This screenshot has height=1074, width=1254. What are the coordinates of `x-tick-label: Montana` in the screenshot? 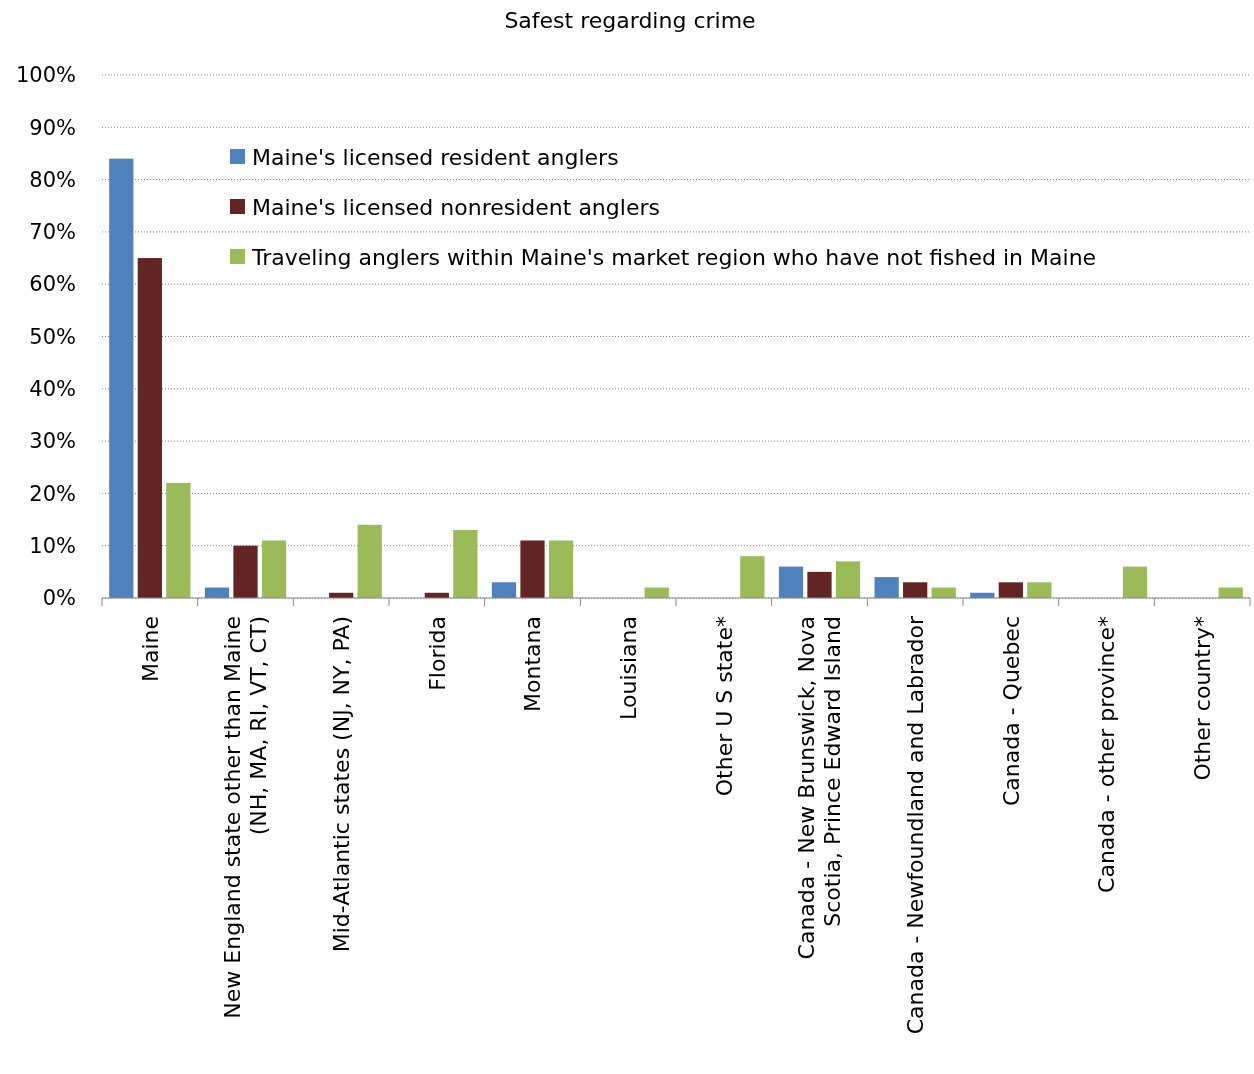 It's located at (533, 664).